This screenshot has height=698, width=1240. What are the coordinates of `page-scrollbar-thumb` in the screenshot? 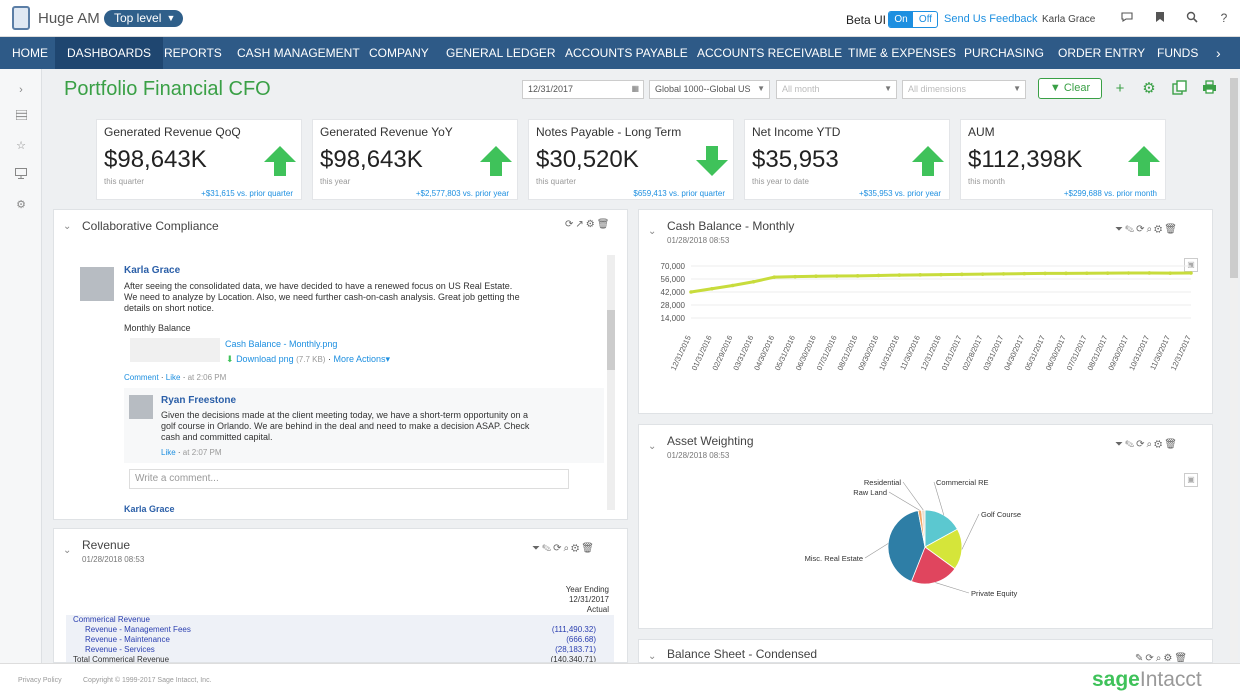 It's located at (1234, 178).